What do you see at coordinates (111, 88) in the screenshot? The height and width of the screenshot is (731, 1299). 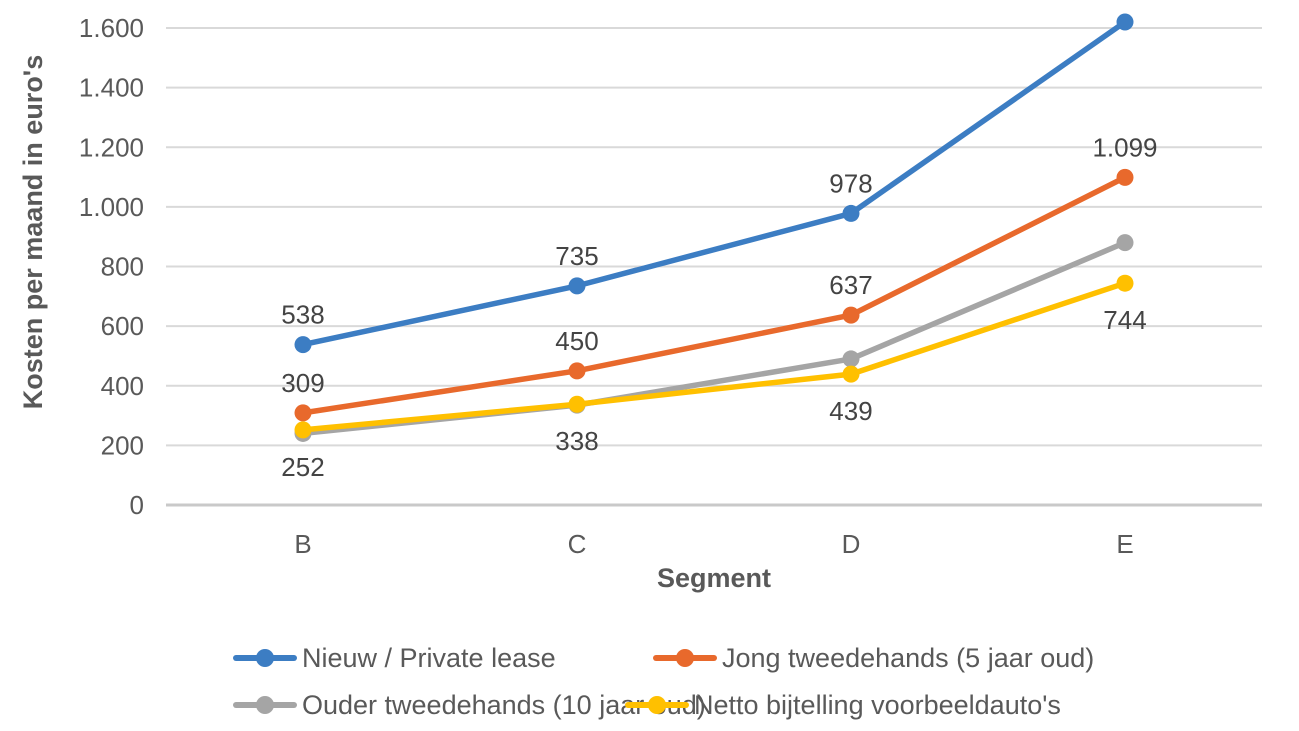 I see `y-tick-label: 1.400` at bounding box center [111, 88].